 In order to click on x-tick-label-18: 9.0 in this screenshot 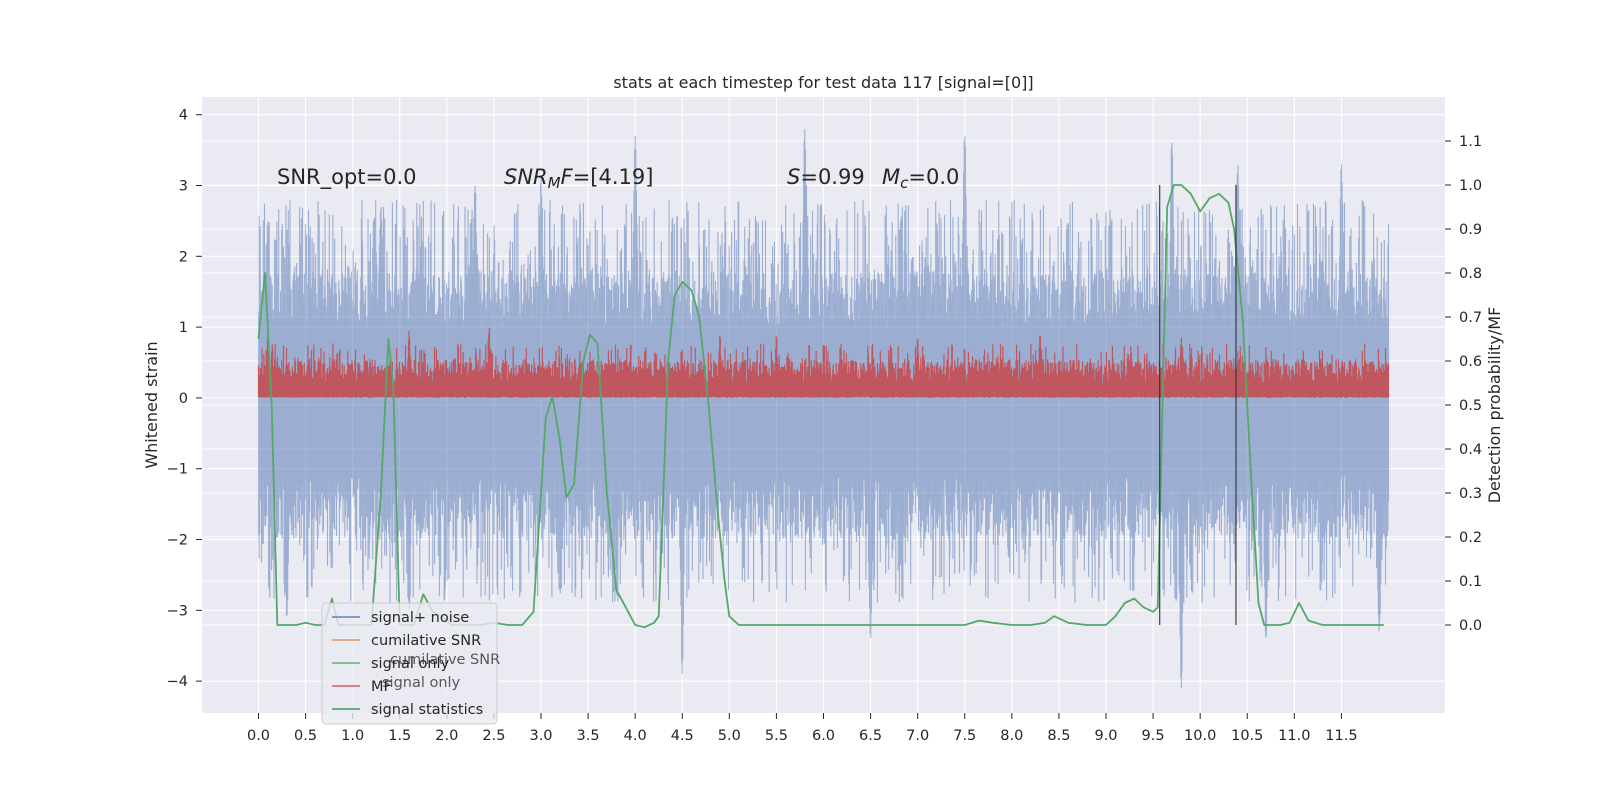, I will do `click(1105, 736)`.